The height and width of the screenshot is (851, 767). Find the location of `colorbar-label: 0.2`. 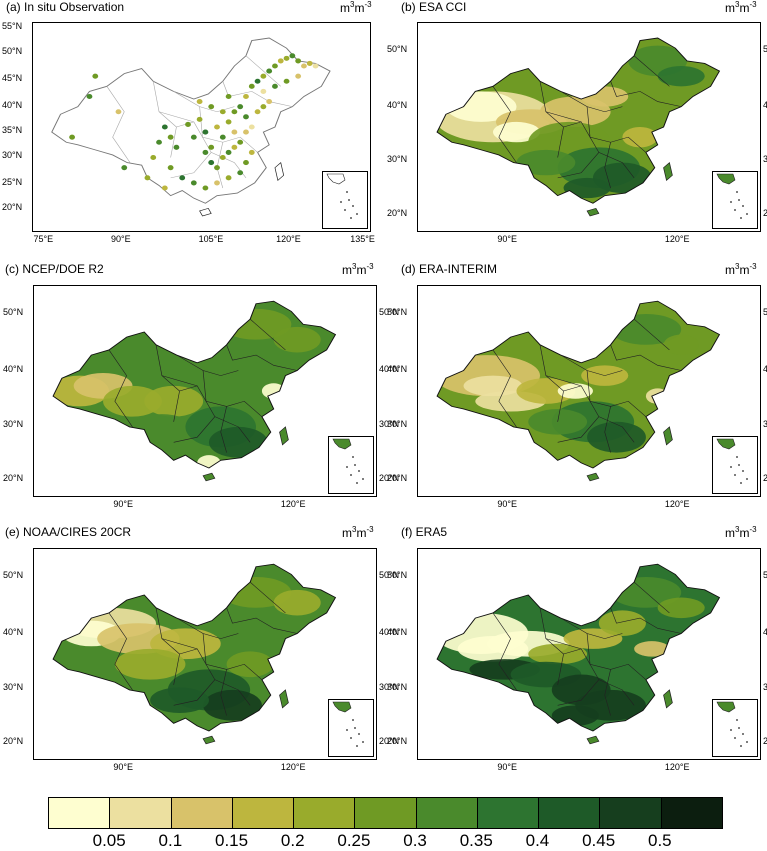

colorbar-label: 0.2 is located at coordinates (292, 840).